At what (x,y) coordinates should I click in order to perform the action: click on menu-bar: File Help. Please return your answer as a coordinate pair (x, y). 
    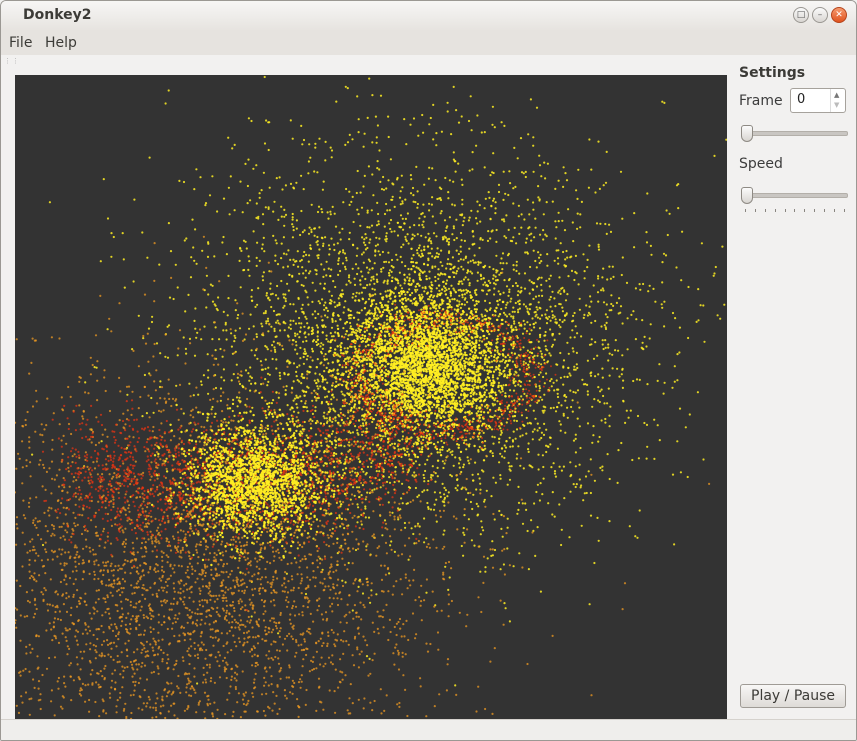
    Looking at the image, I should click on (428, 43).